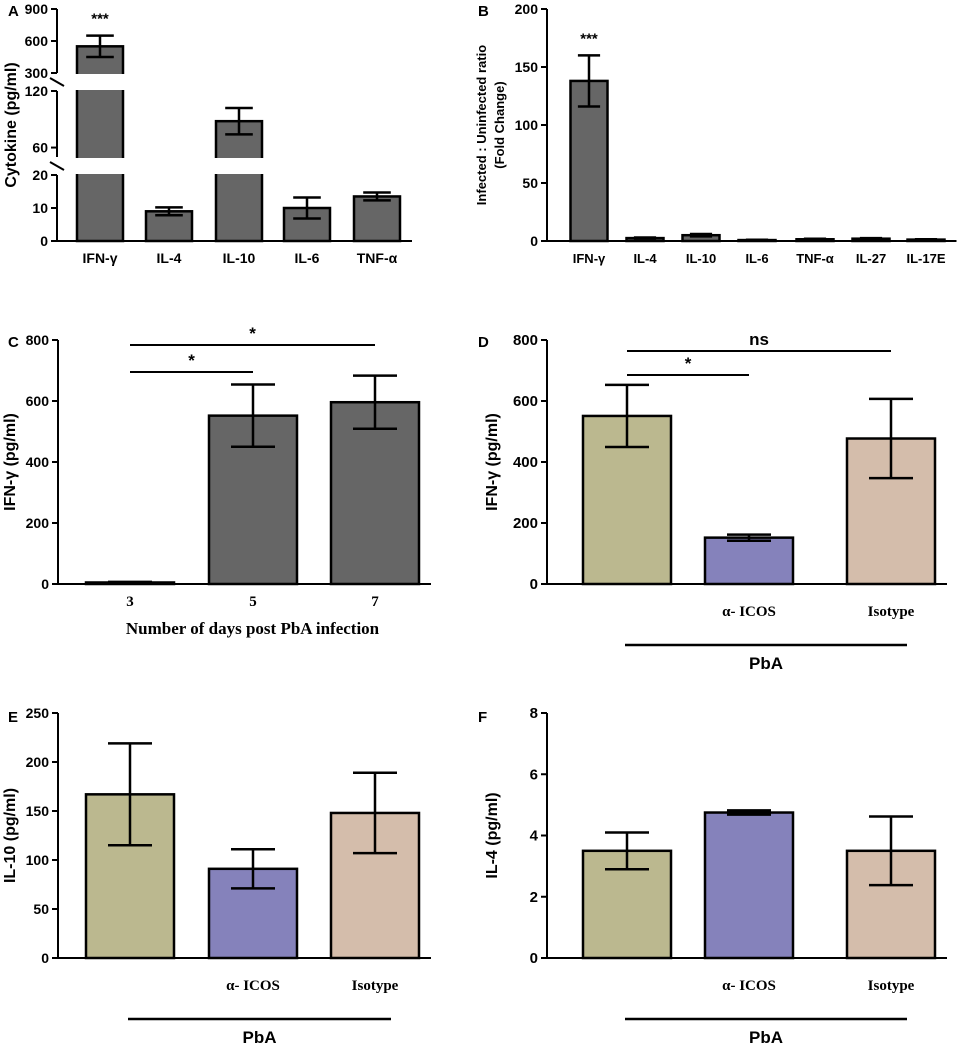  I want to click on panel-a-category-label: TNF-α, so click(377, 258).